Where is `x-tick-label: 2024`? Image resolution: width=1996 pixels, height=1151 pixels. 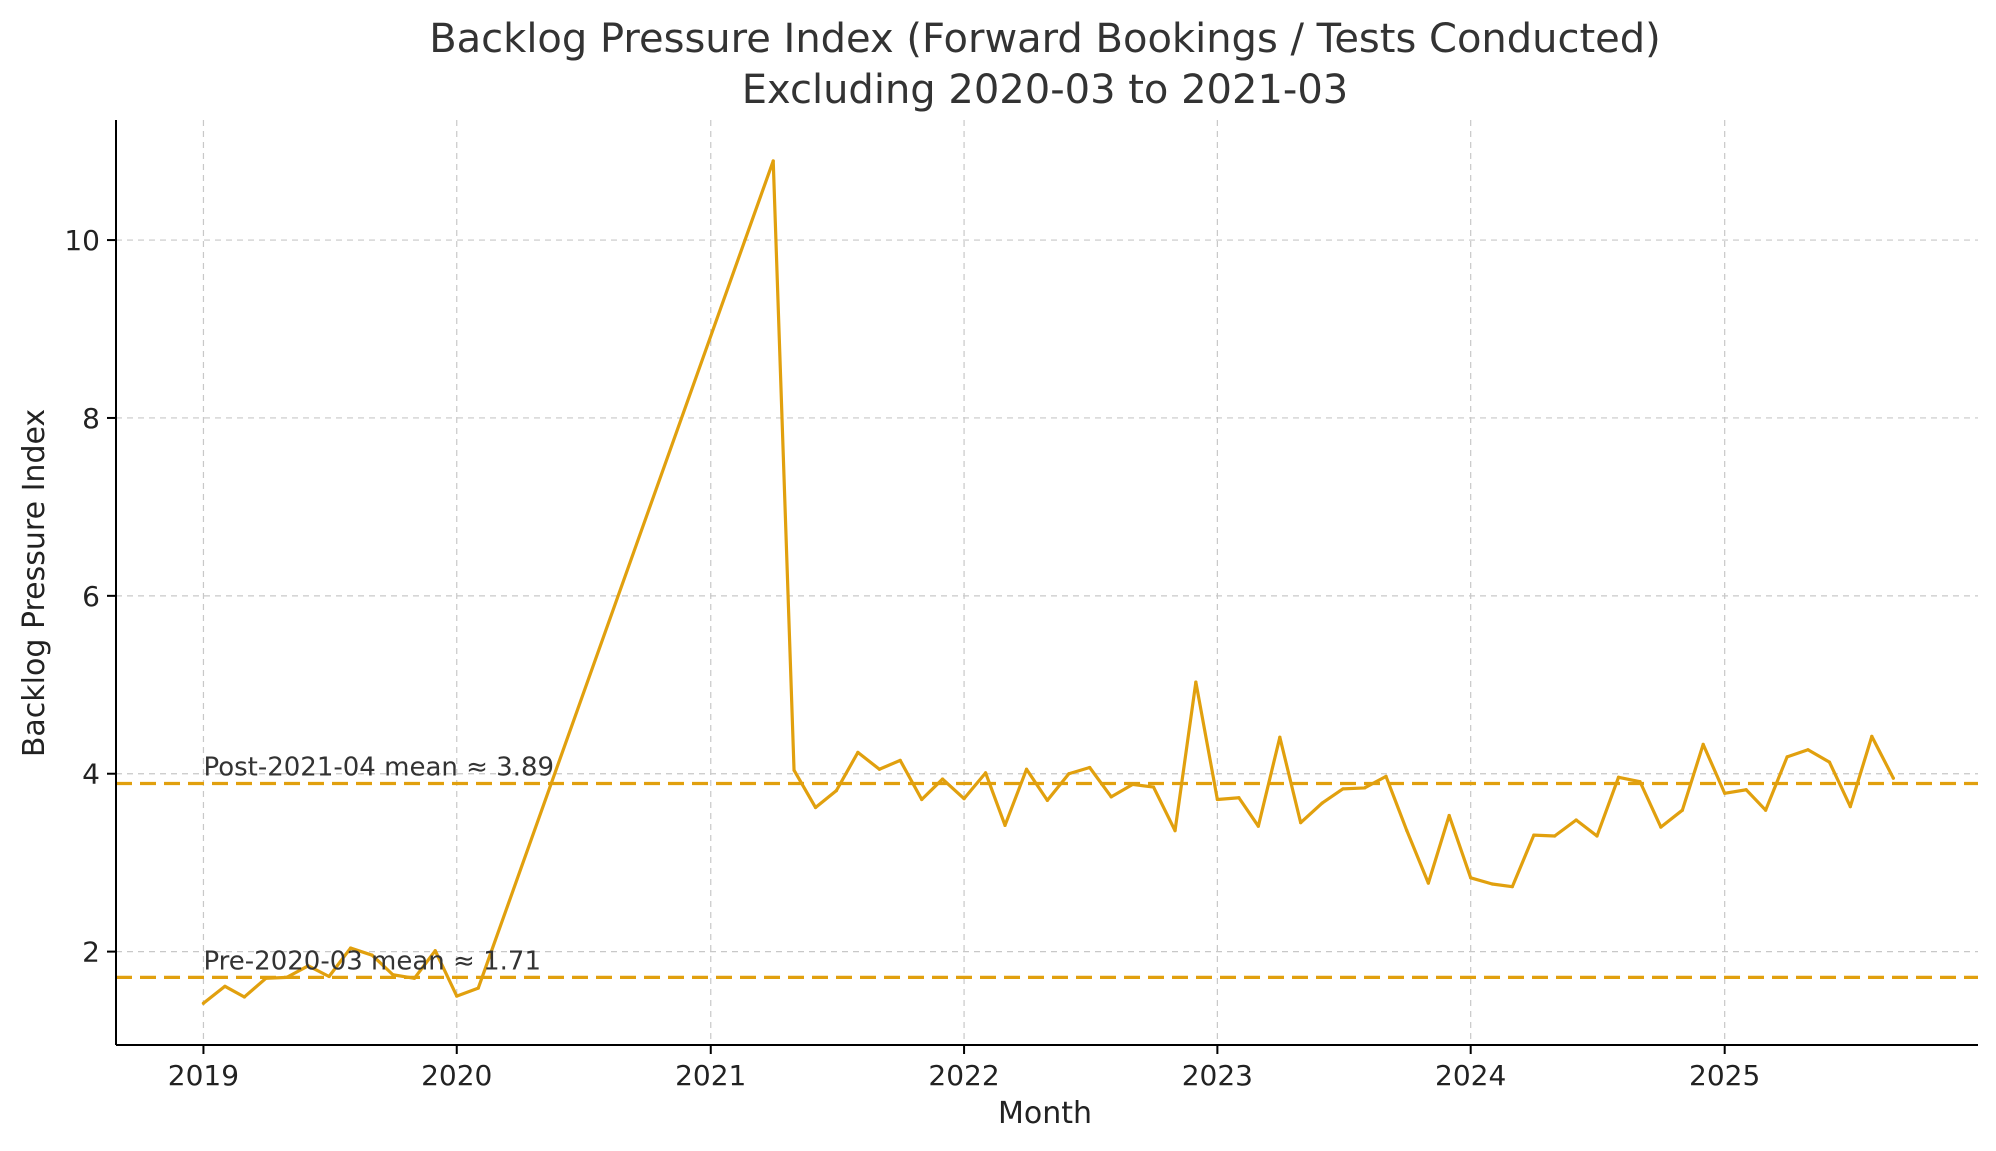 x-tick-label: 2024 is located at coordinates (1470, 1075).